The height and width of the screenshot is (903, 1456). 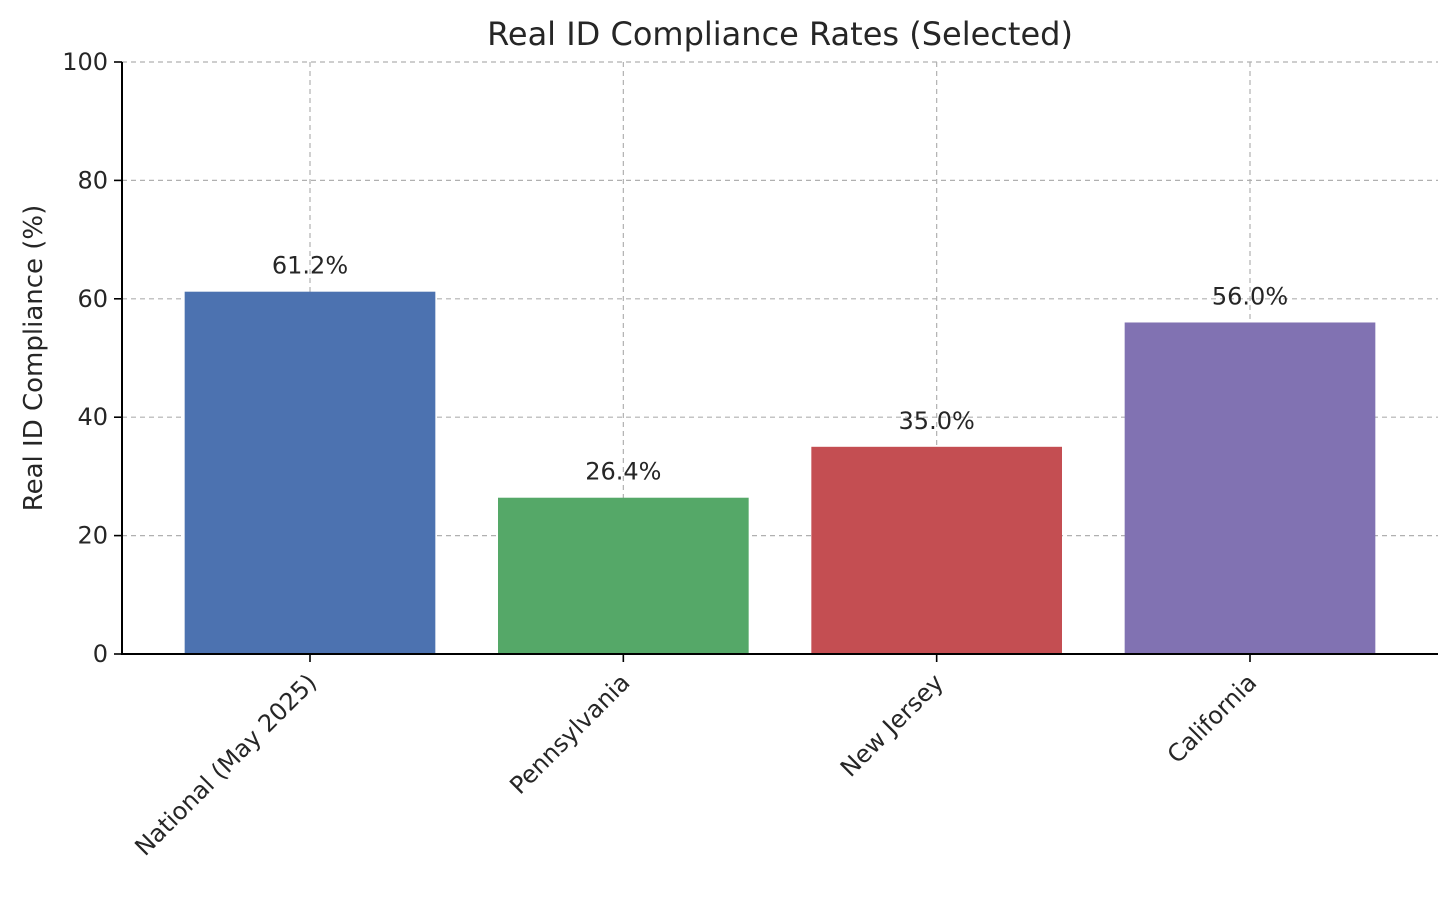 I want to click on y-tick-label: 100, so click(x=85, y=62).